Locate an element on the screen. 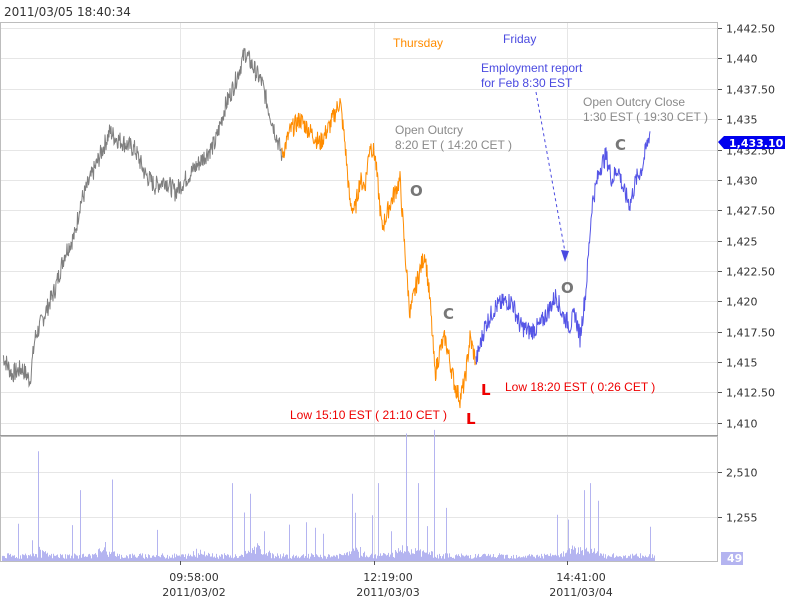 The width and height of the screenshot is (785, 602). open-outcry-note-line2: 8:20 ET ( 14:20 CET ) is located at coordinates (453, 145).